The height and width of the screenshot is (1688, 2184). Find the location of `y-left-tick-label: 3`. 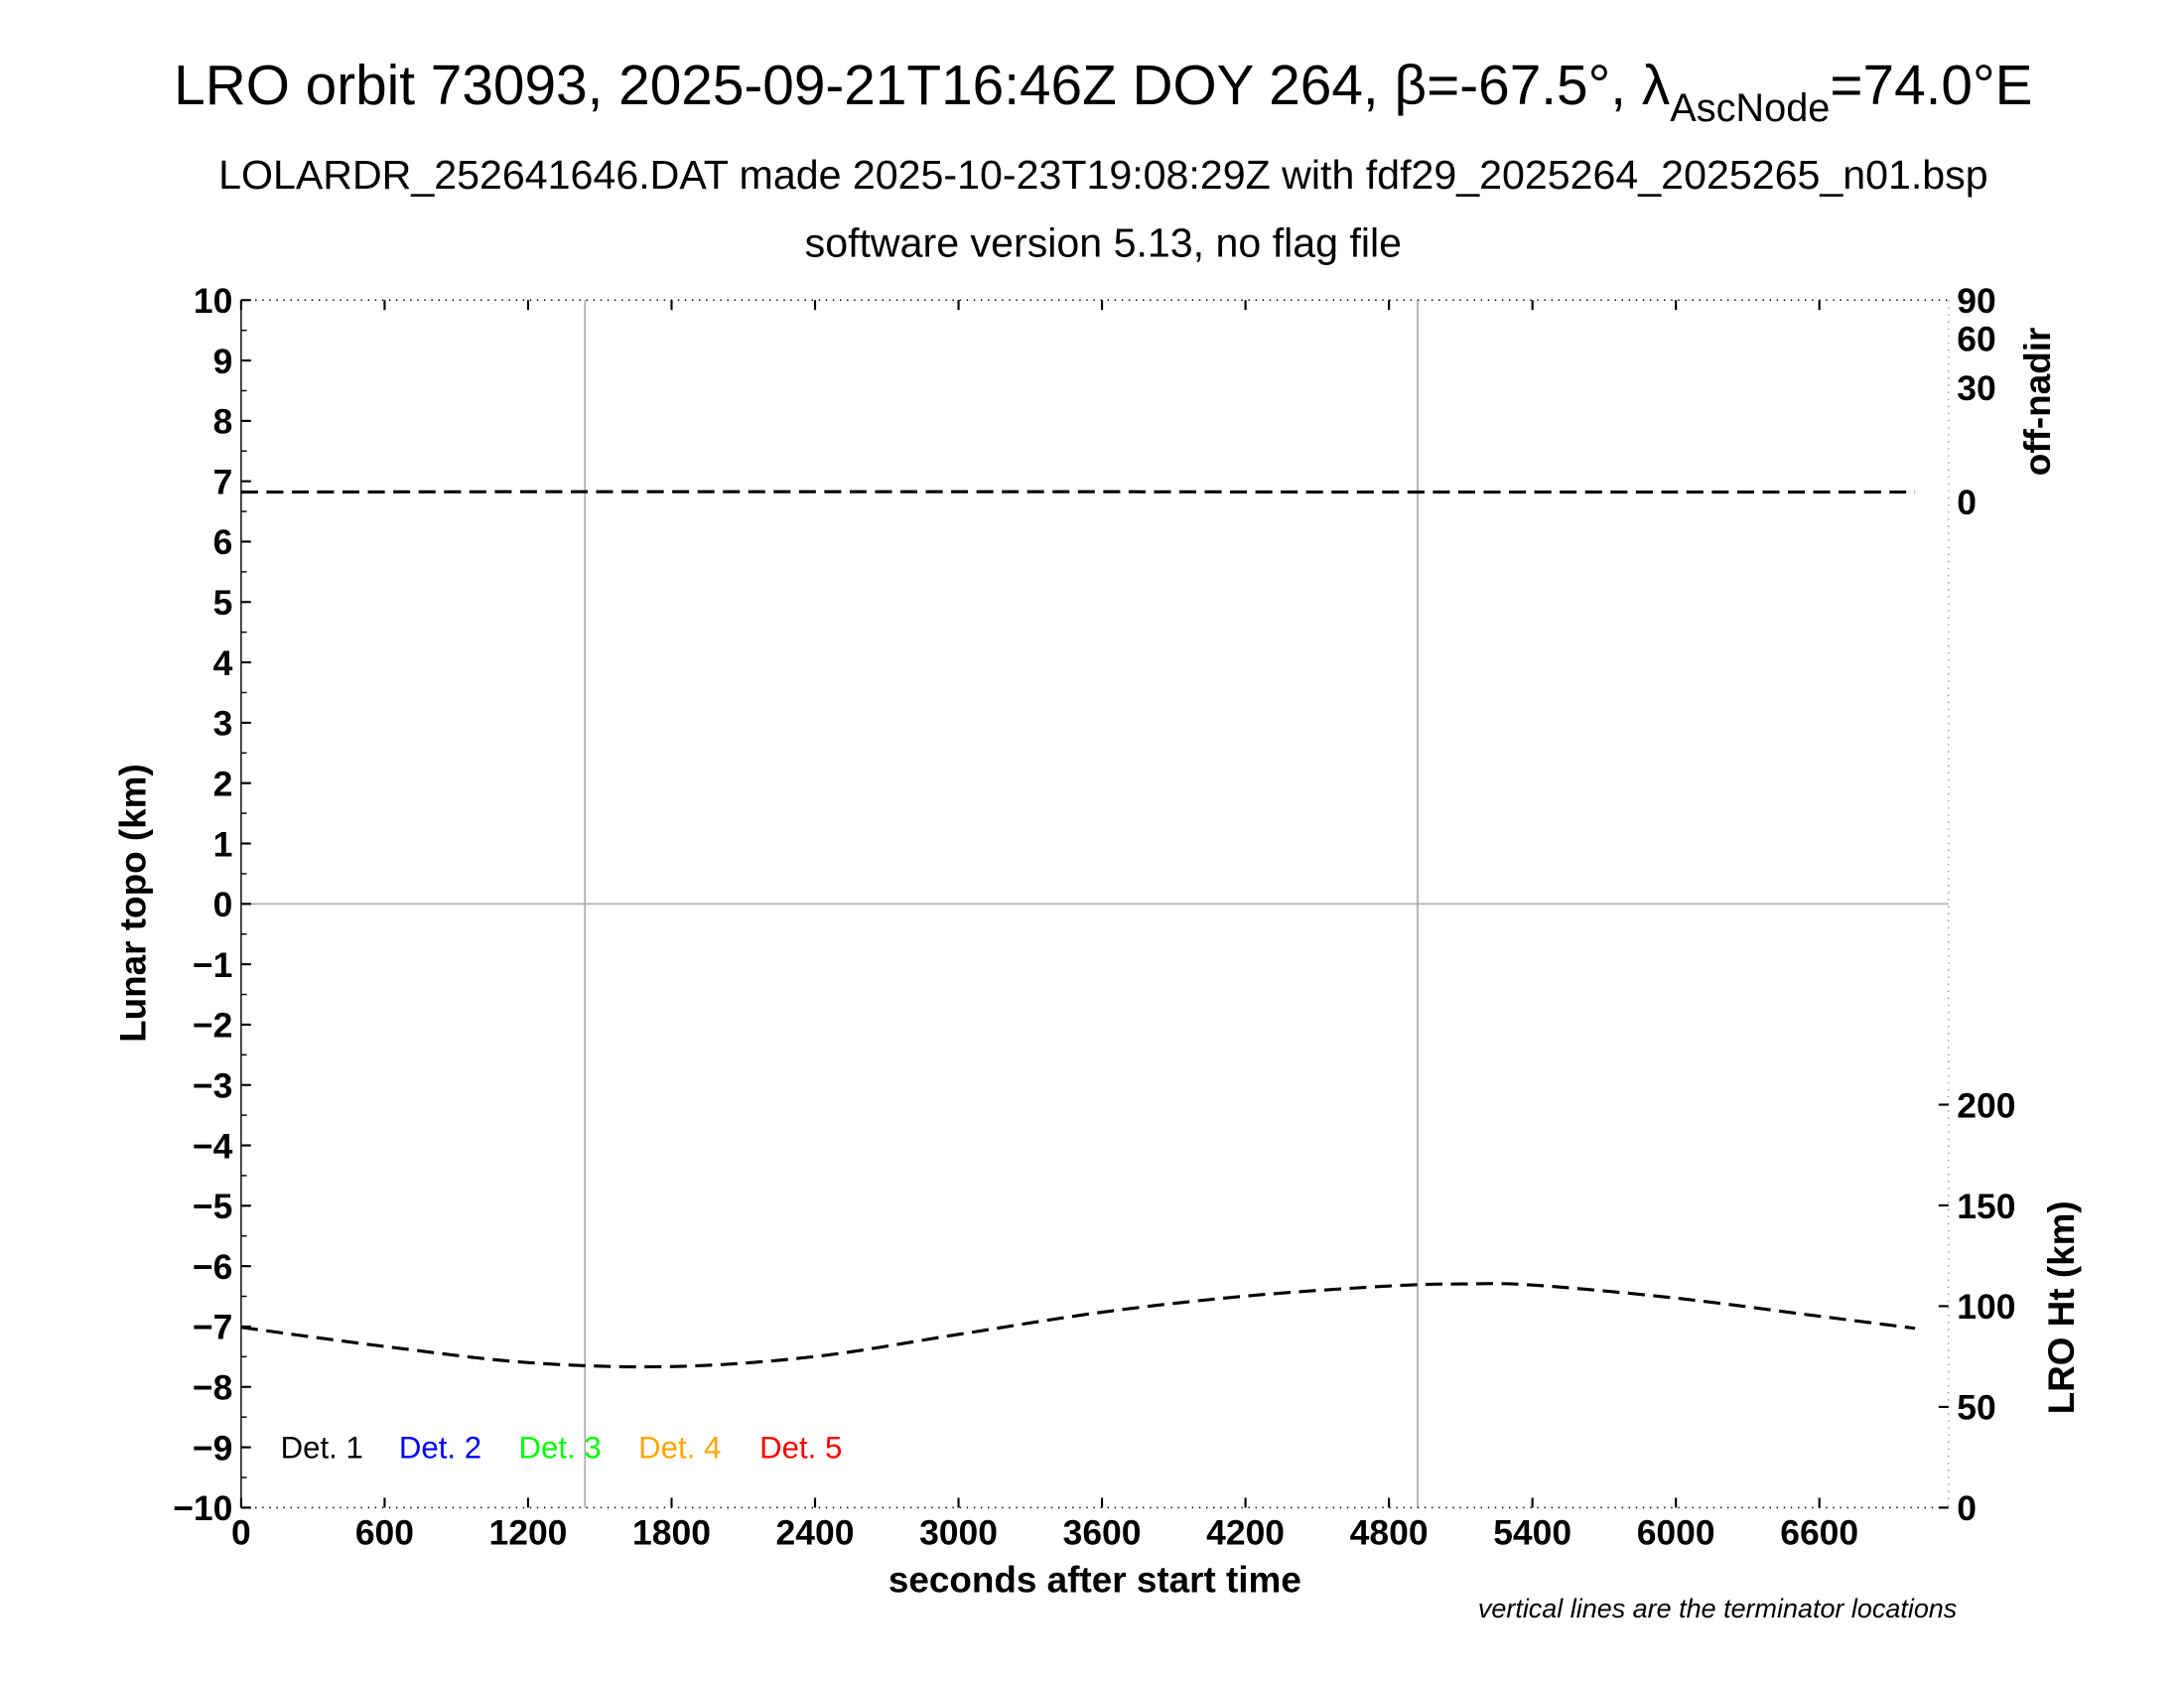

y-left-tick-label: 3 is located at coordinates (223, 724).